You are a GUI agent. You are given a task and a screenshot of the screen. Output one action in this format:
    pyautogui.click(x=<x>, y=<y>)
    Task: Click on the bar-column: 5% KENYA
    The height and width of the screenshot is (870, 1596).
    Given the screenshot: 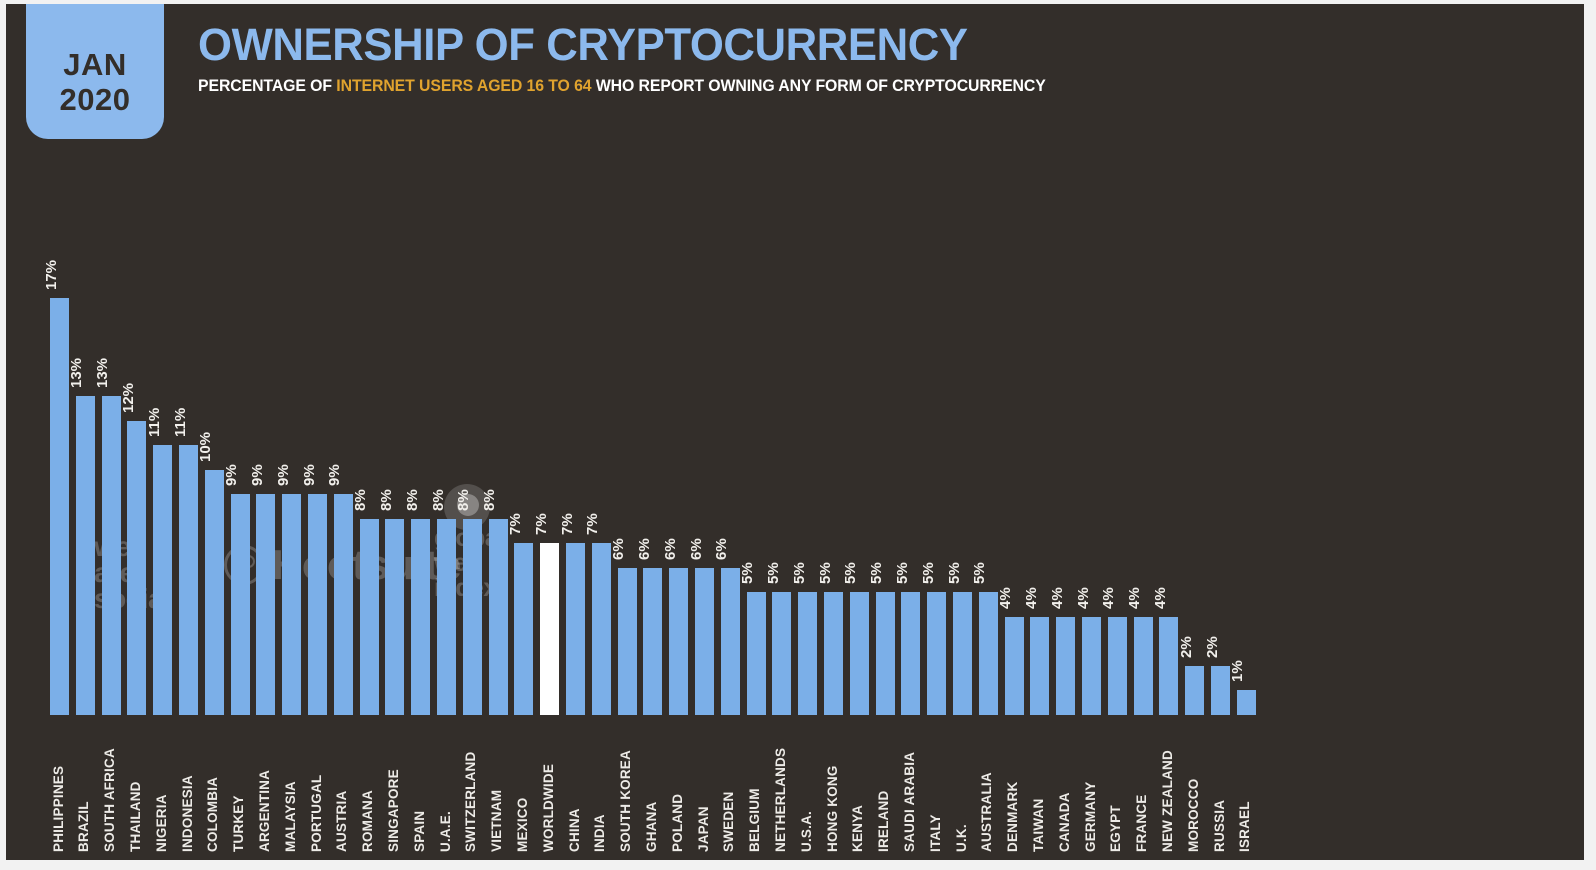 What is the action you would take?
    pyautogui.click(x=855, y=502)
    